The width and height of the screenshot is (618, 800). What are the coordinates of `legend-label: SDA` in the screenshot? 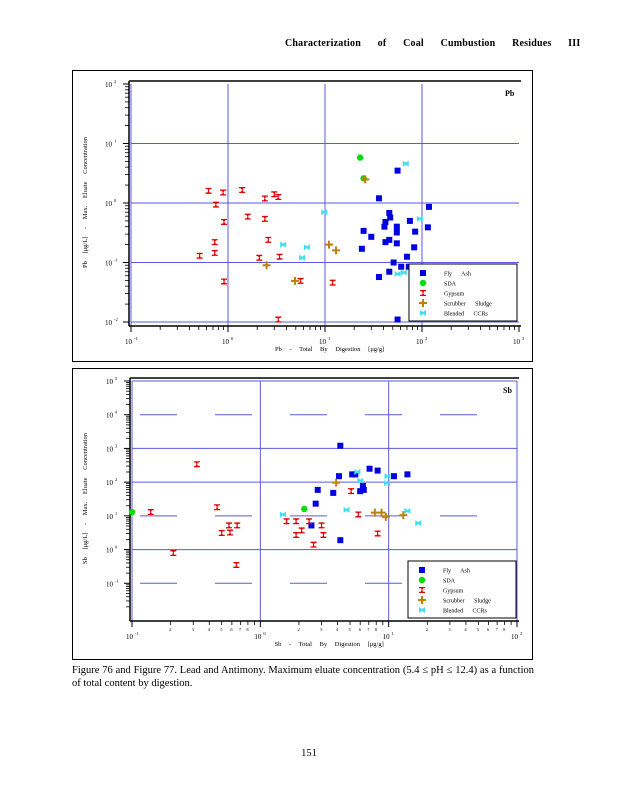 It's located at (450, 285).